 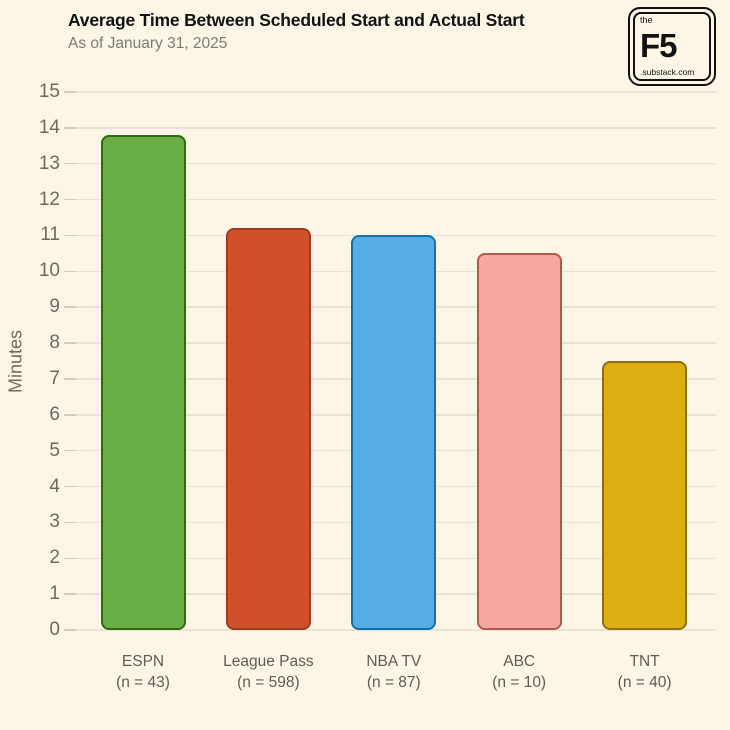 I want to click on x-axis-label-espn: ESPN (n = 43), so click(x=143, y=672).